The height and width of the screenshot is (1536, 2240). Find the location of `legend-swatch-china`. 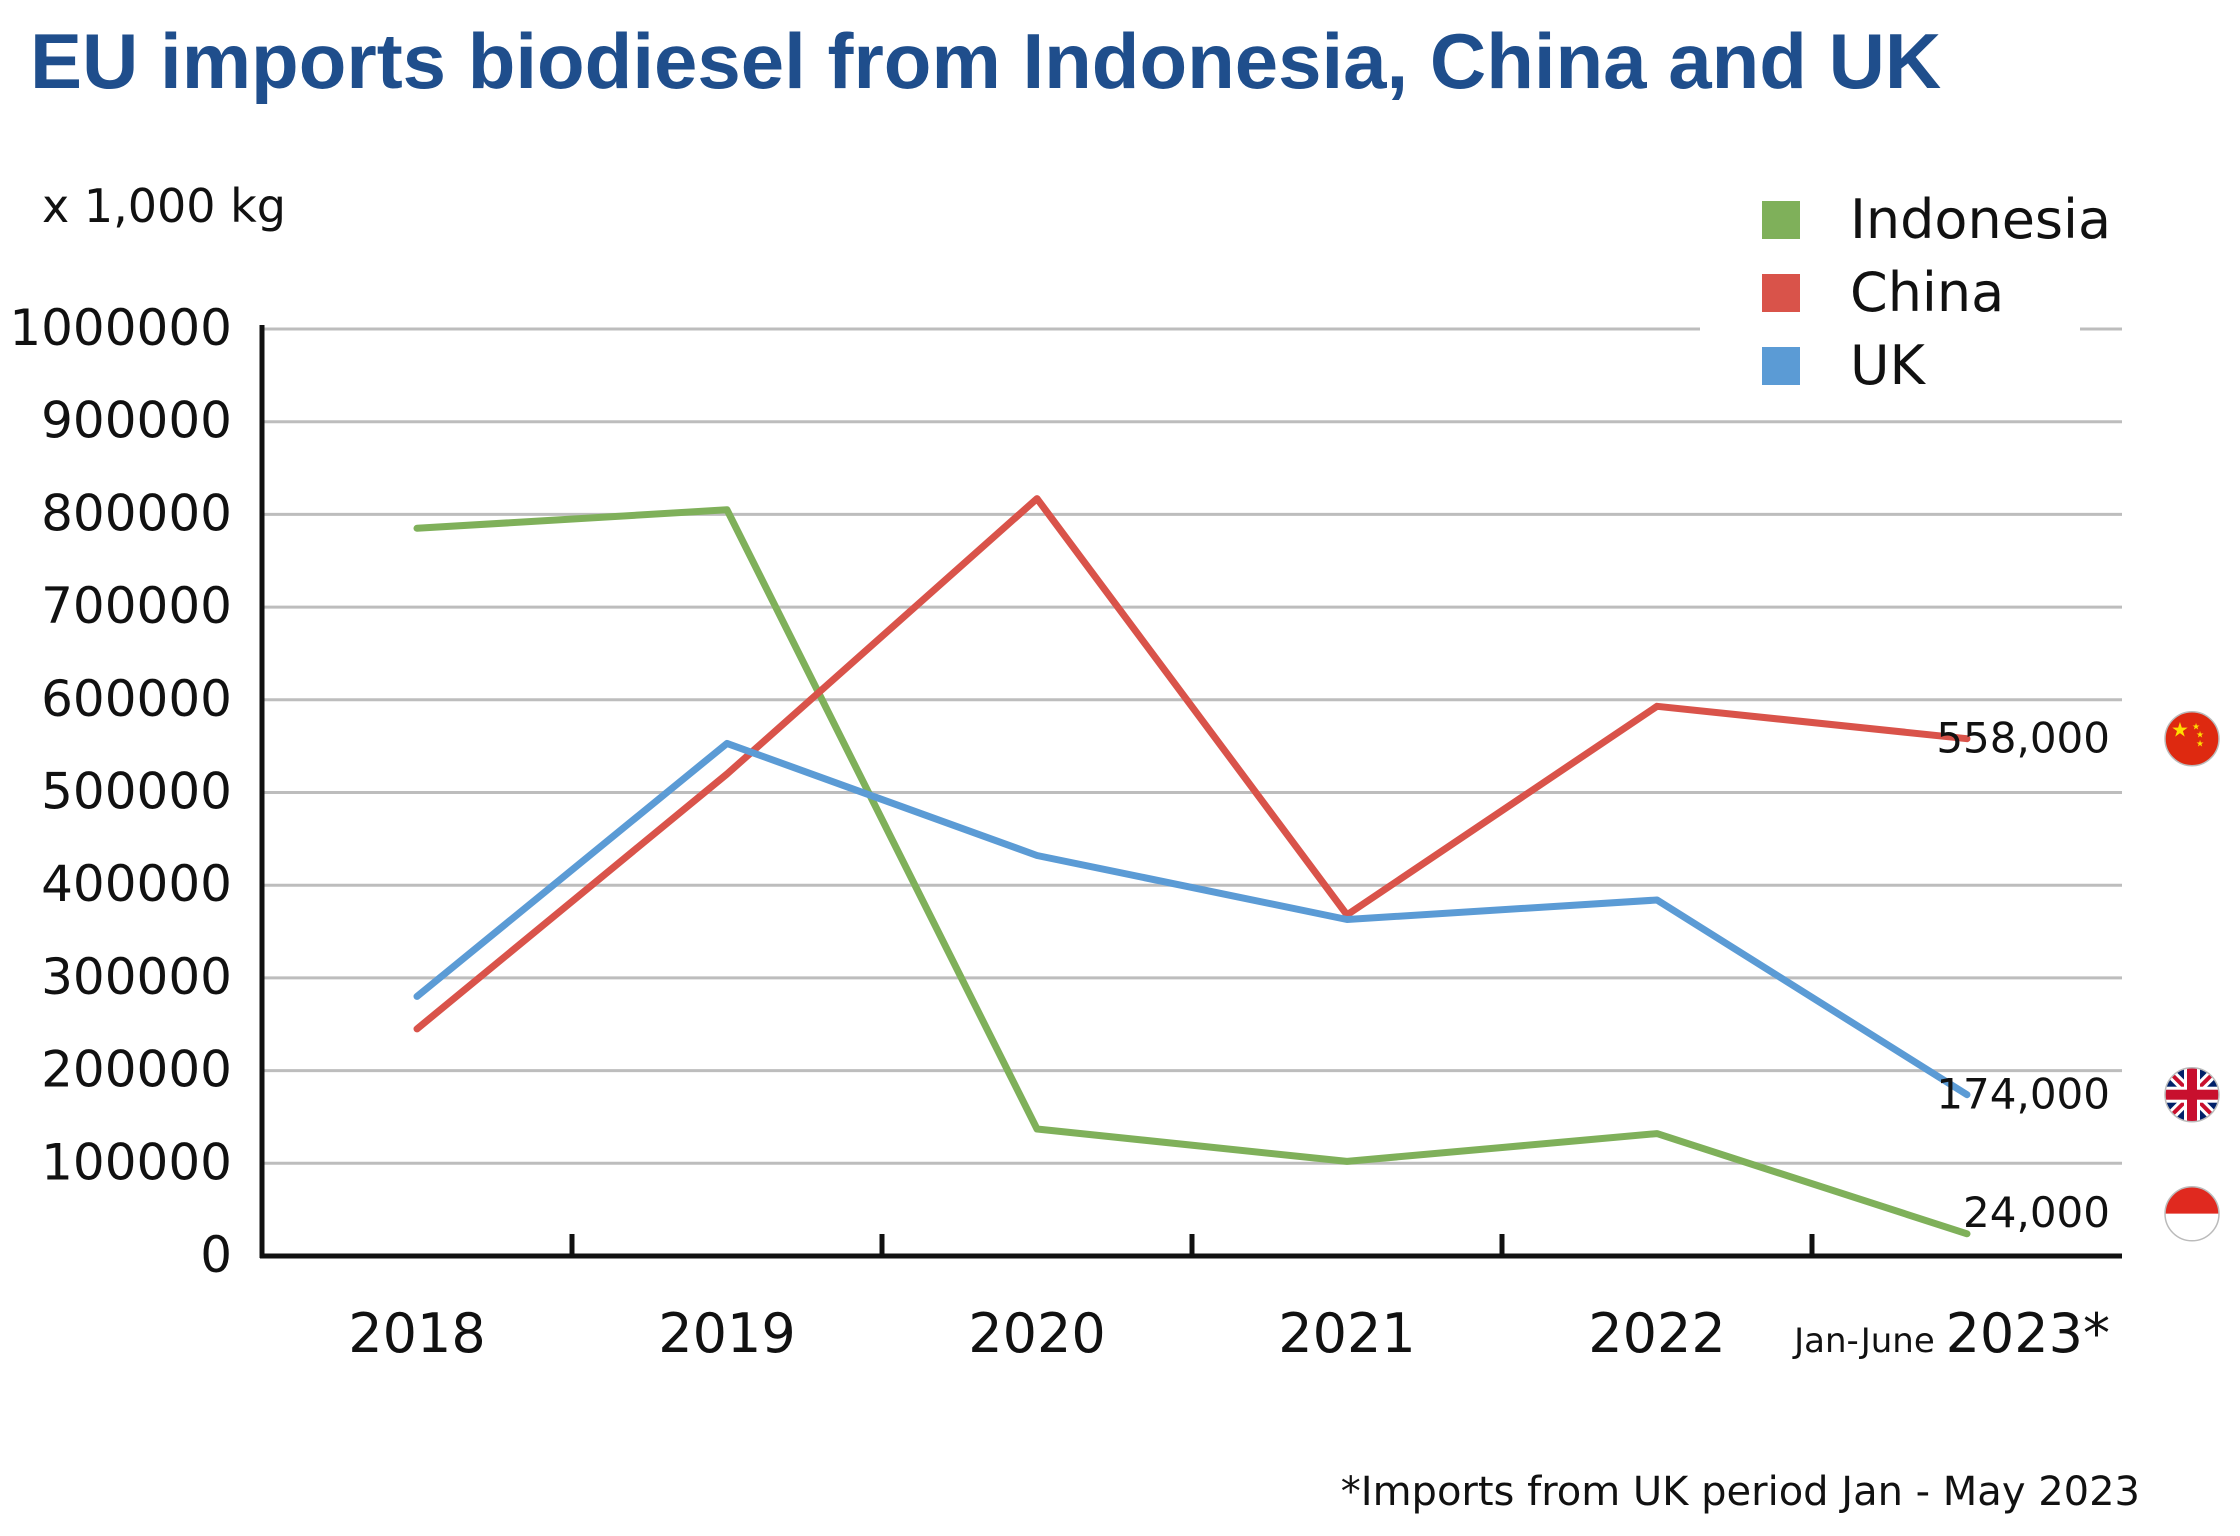

legend-swatch-china is located at coordinates (1781, 293).